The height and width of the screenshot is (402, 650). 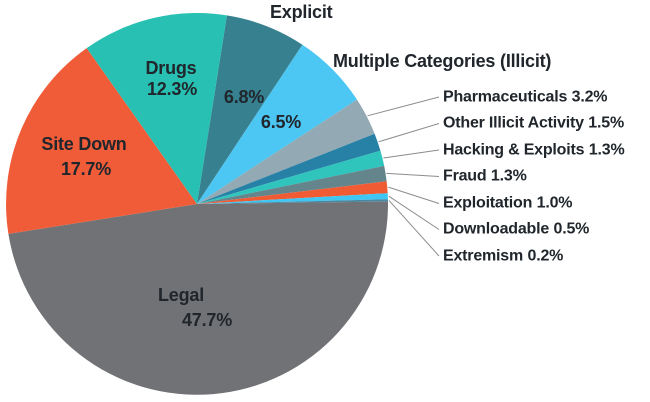 I want to click on leader-line-downloadable, so click(x=414, y=212).